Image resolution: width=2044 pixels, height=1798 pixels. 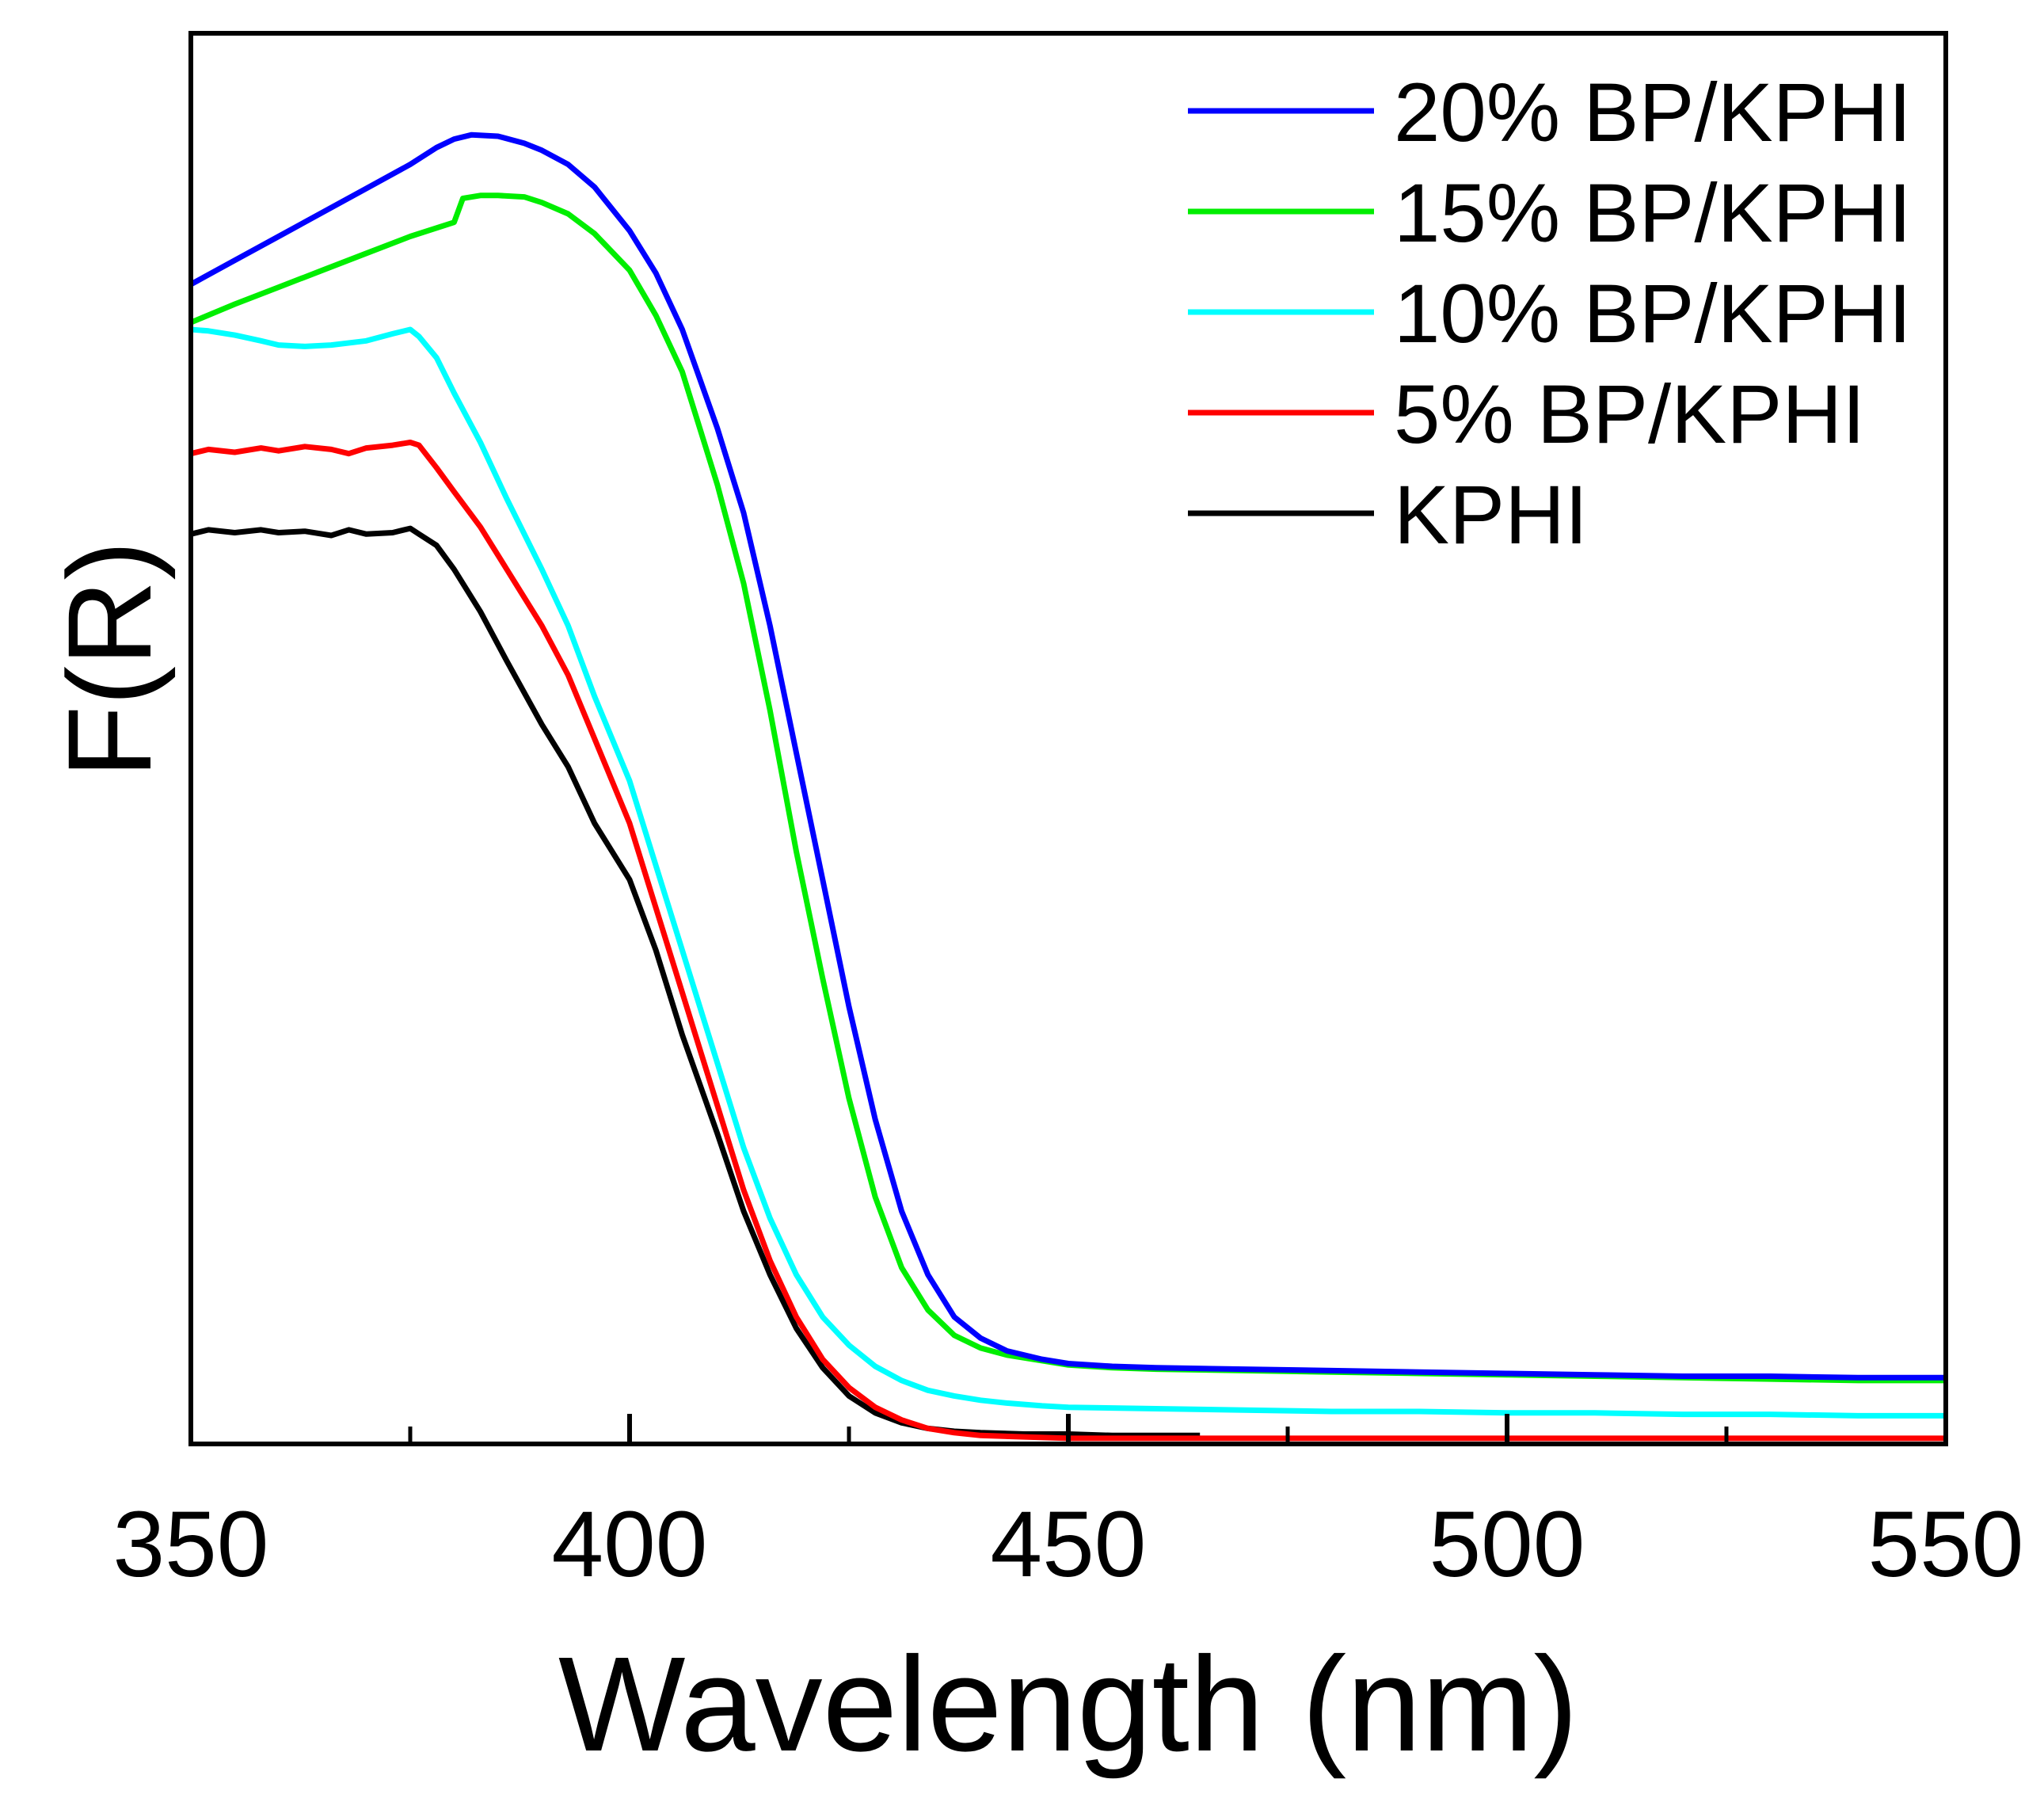 What do you see at coordinates (1491, 515) in the screenshot?
I see `legend-label-4: KPHI` at bounding box center [1491, 515].